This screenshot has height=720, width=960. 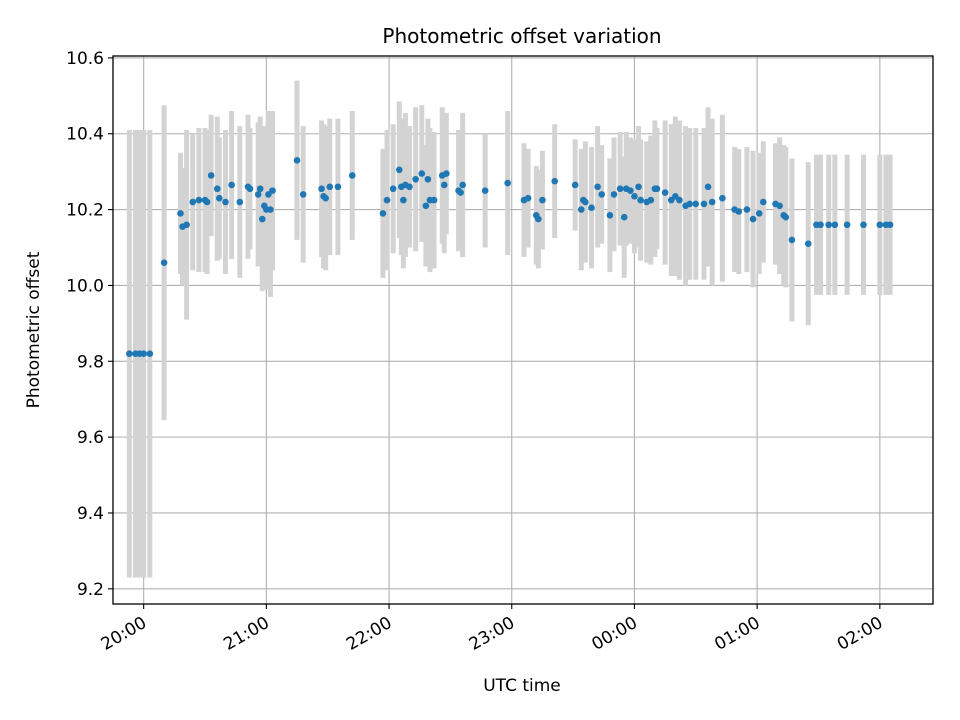 I want to click on y-axis: 9.2 9.4 9.6 9.8 10.0 10.2 10.4 10.6, so click(x=89, y=324).